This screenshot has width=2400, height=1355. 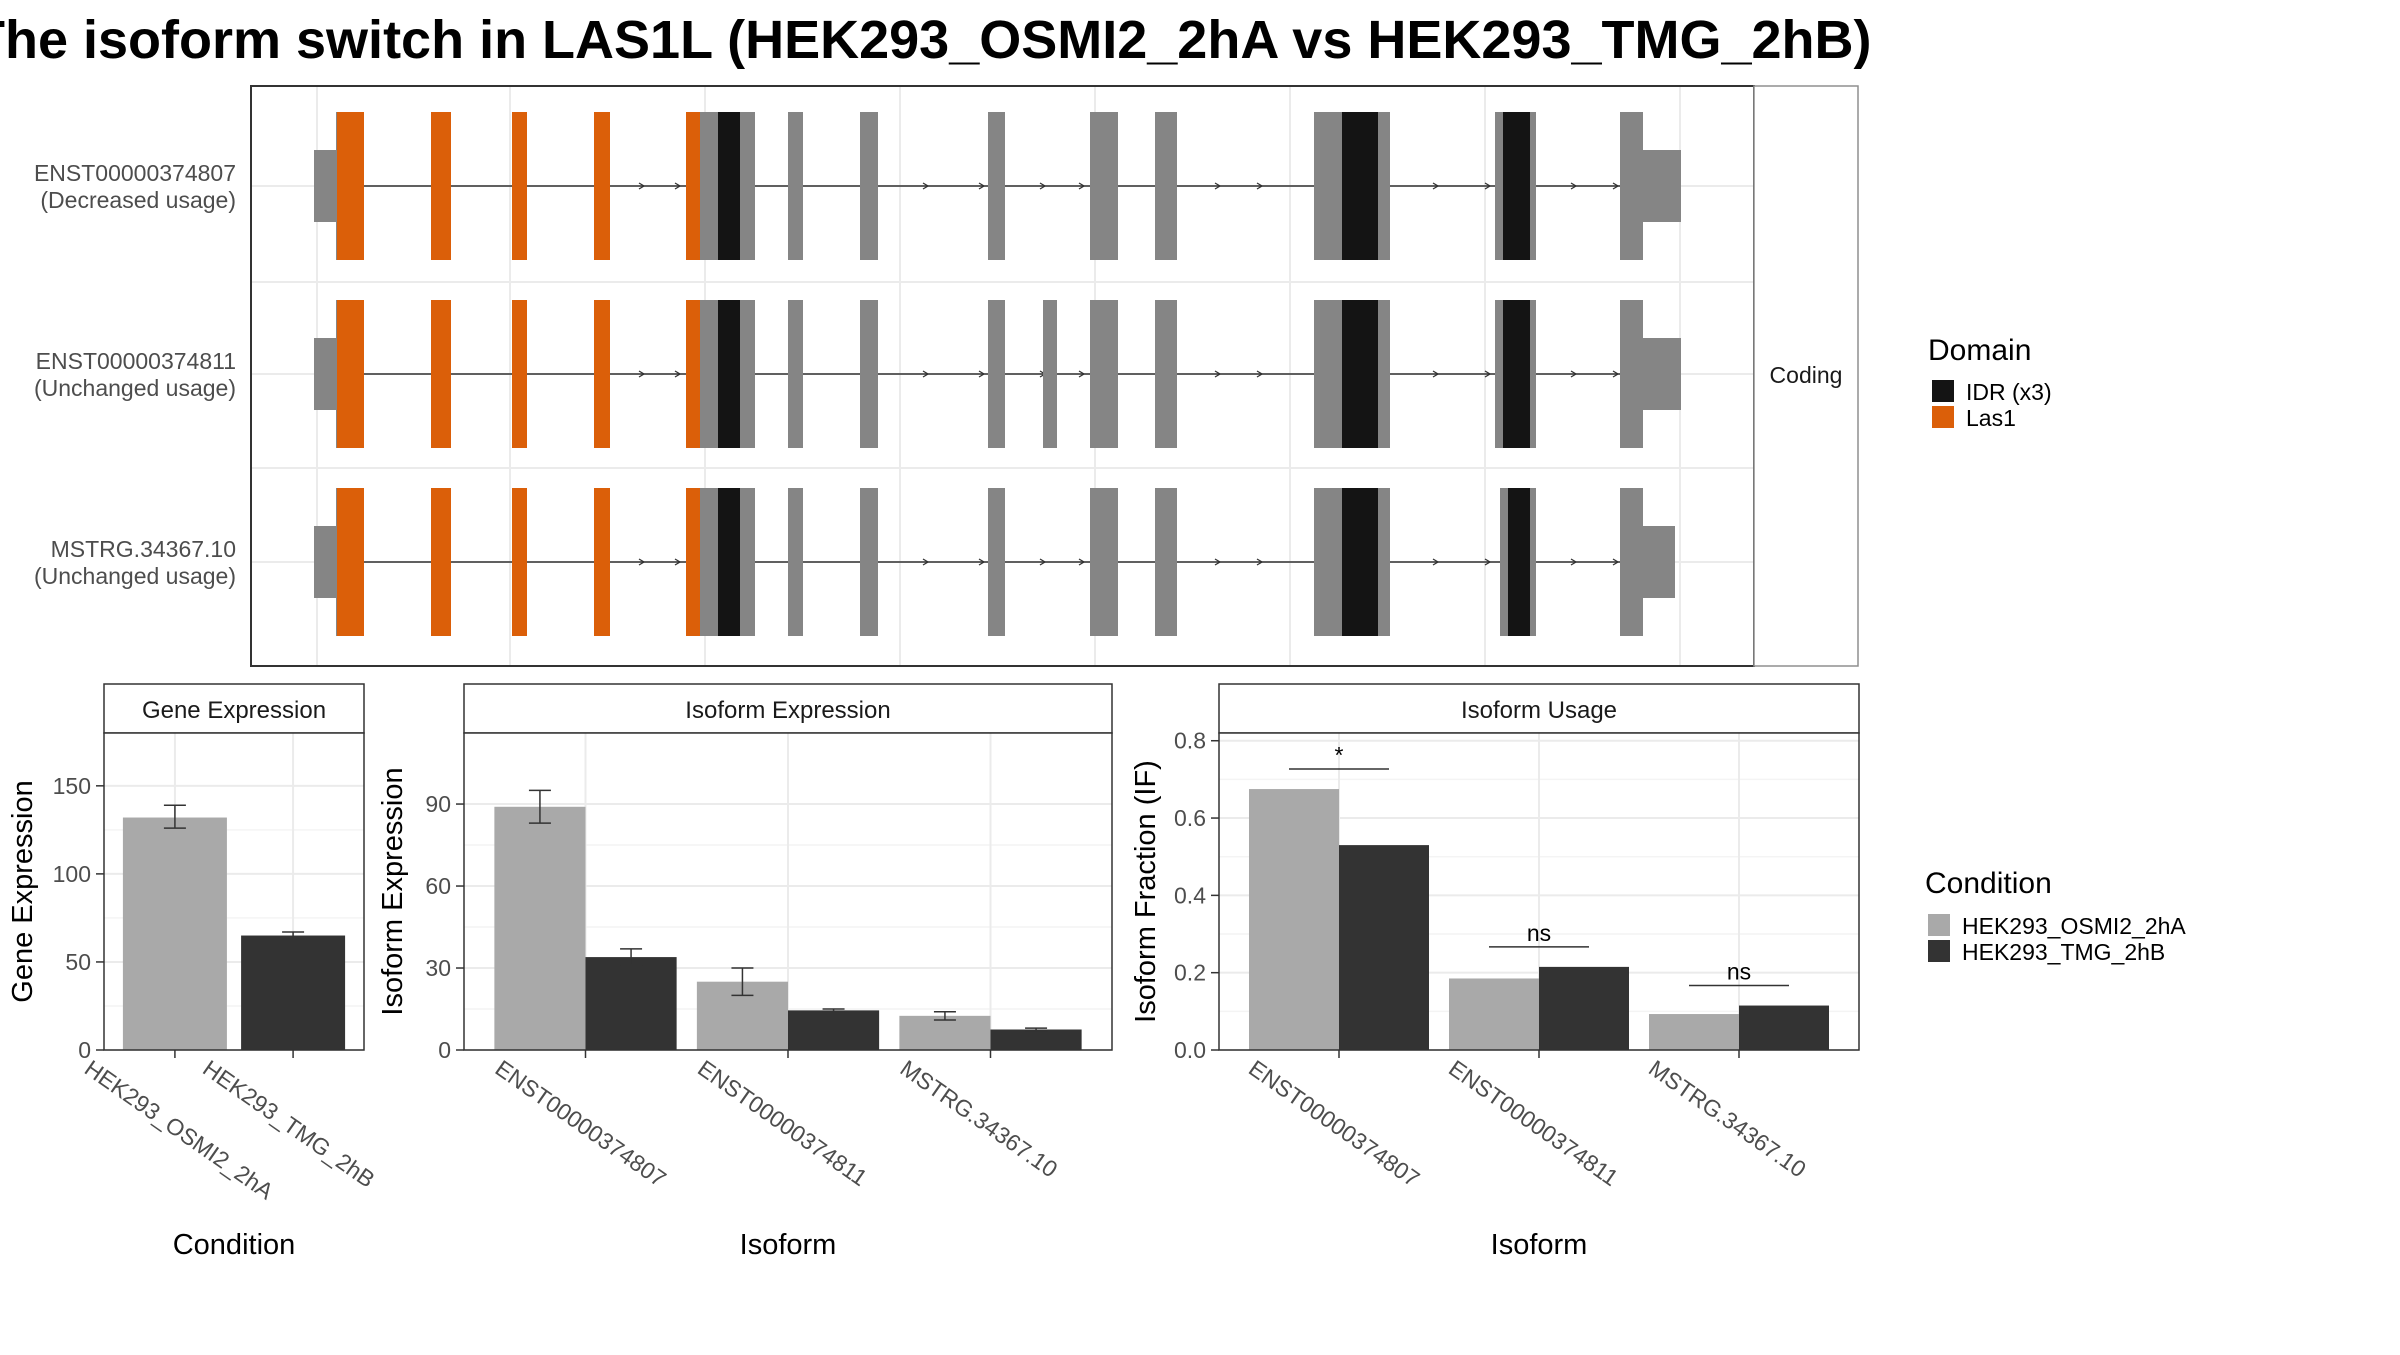 What do you see at coordinates (1988, 883) in the screenshot?
I see `condition-legend-title: Condition` at bounding box center [1988, 883].